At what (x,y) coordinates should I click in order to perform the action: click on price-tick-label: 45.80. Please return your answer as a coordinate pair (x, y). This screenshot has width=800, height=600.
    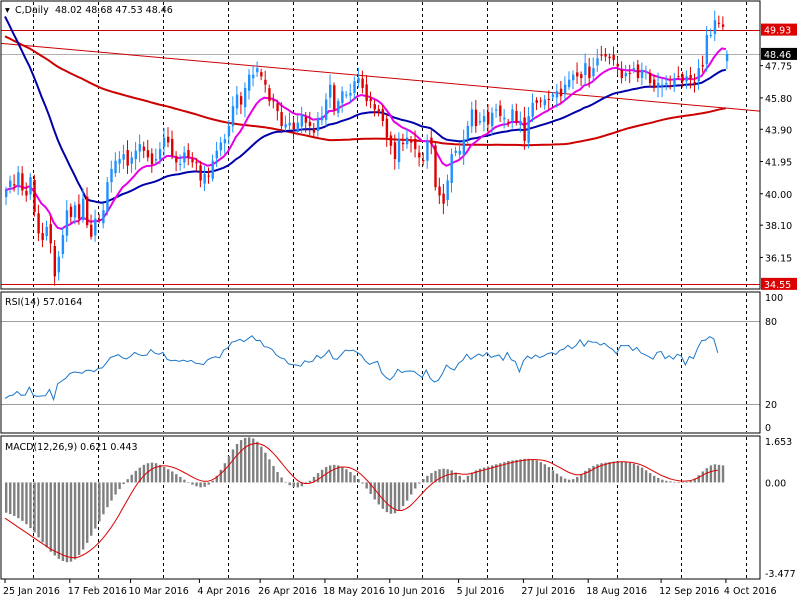
    Looking at the image, I should click on (778, 99).